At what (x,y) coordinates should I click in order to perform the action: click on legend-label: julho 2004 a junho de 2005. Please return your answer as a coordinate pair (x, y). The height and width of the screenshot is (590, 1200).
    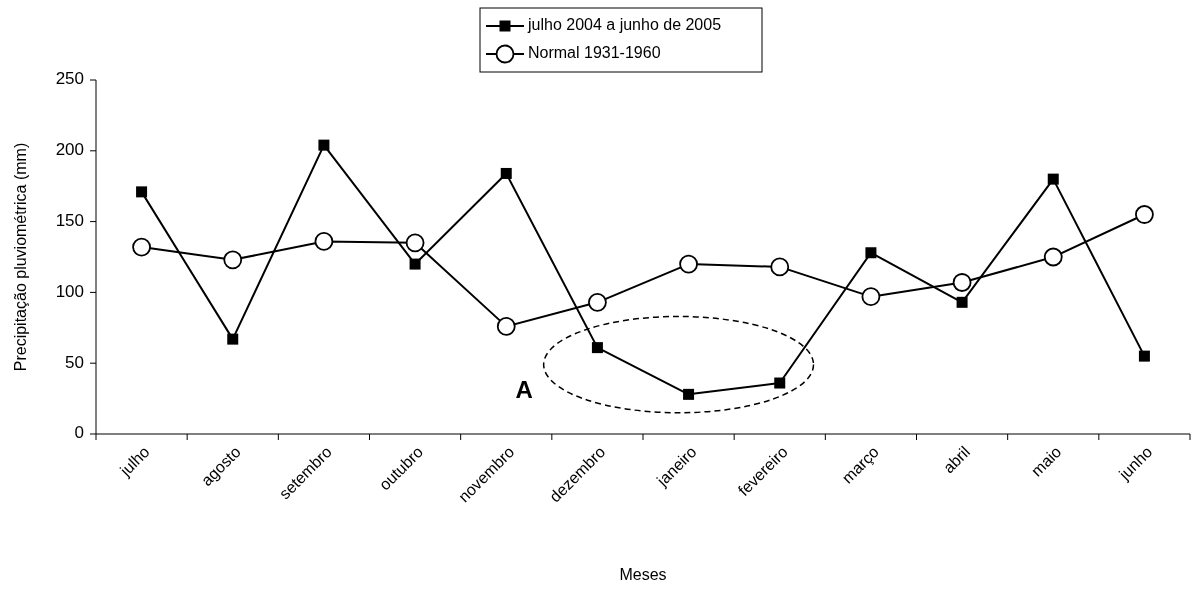
    Looking at the image, I should click on (624, 25).